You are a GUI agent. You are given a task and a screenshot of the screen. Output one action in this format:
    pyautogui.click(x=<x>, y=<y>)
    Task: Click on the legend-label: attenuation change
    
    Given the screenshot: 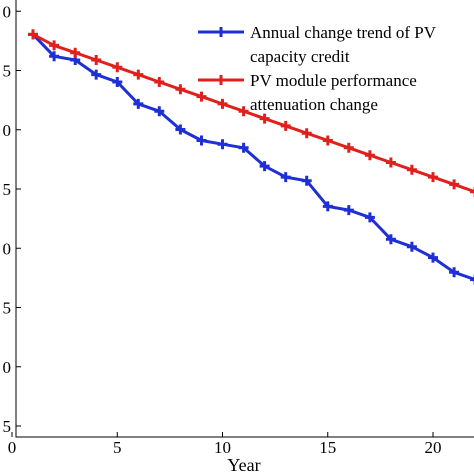 What is the action you would take?
    pyautogui.click(x=314, y=104)
    